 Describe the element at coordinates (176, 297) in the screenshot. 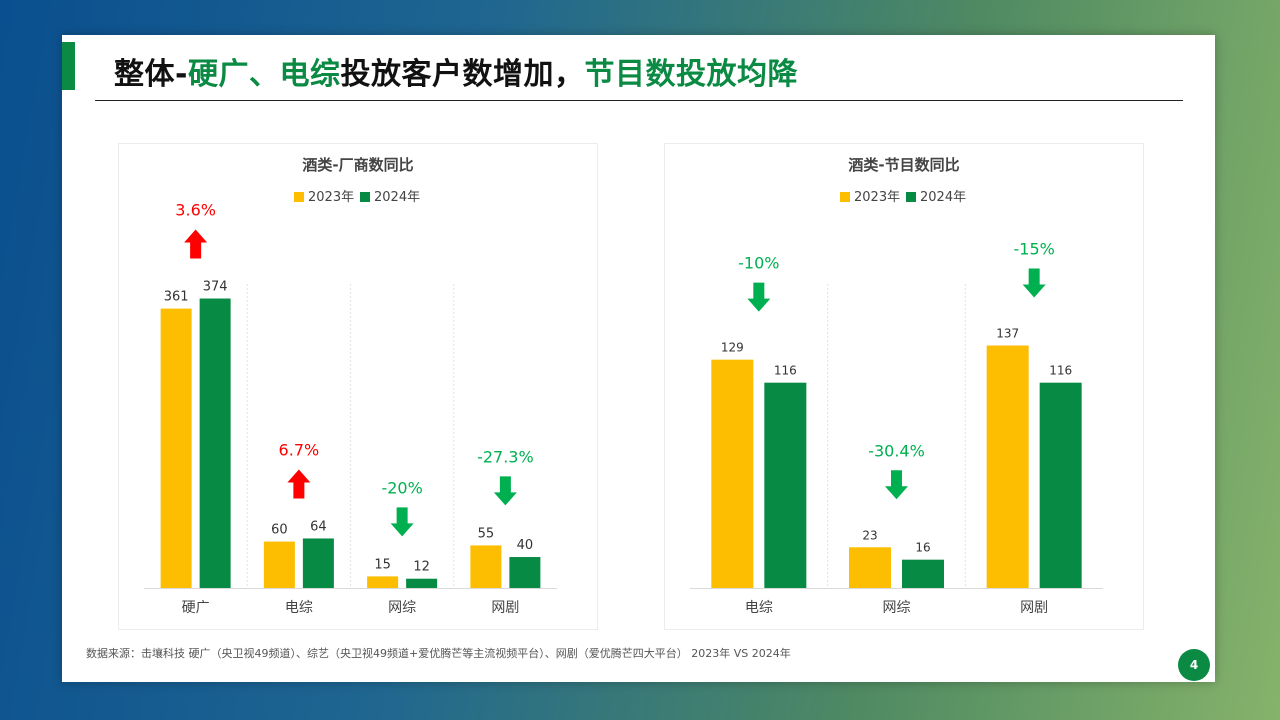

I see `data-label-2023: 361` at that location.